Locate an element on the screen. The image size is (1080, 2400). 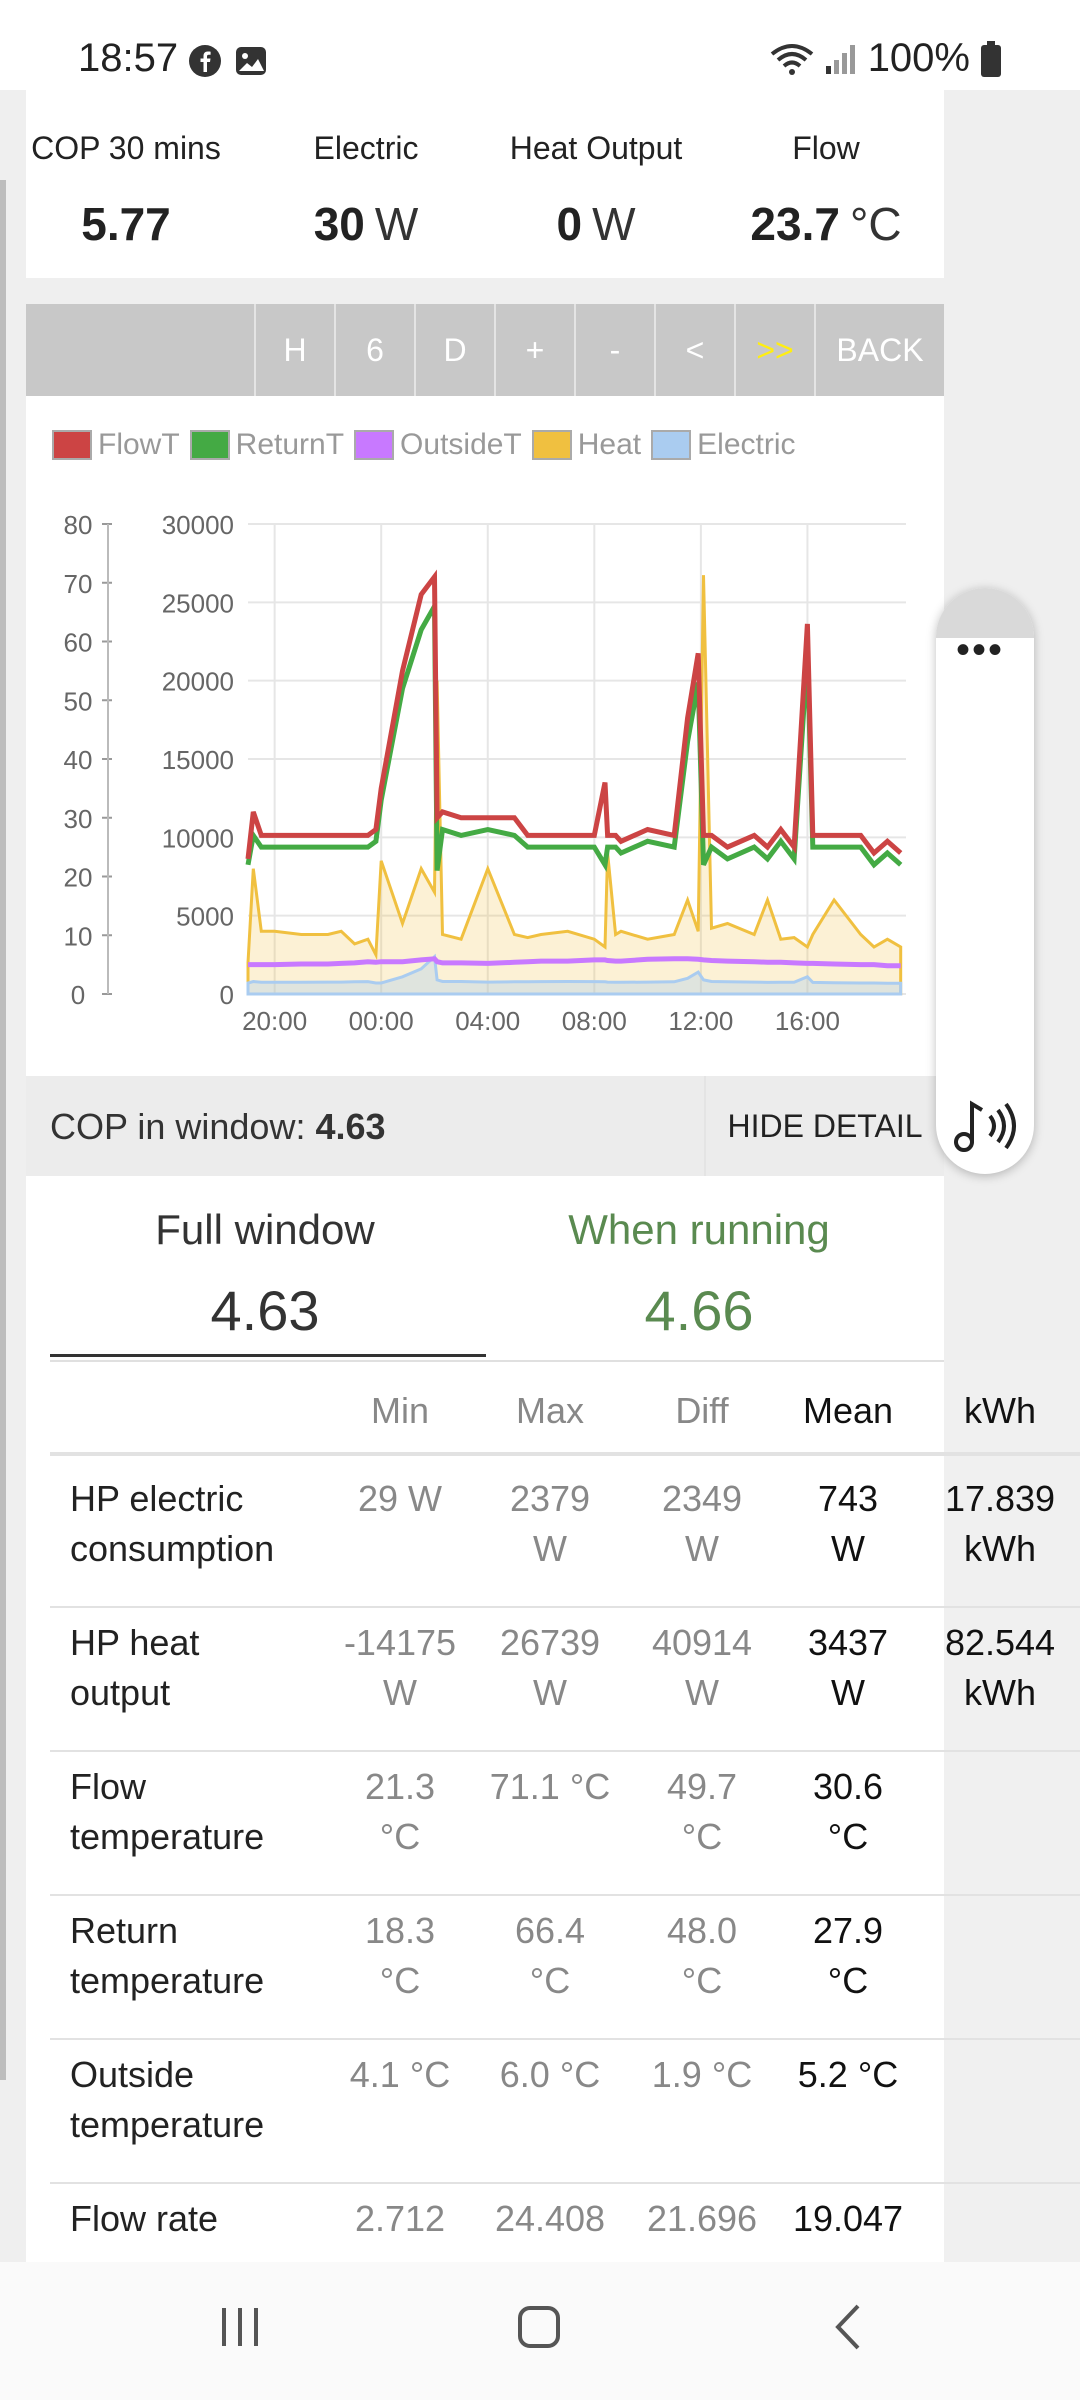
cell-max: °C is located at coordinates (550, 1980).